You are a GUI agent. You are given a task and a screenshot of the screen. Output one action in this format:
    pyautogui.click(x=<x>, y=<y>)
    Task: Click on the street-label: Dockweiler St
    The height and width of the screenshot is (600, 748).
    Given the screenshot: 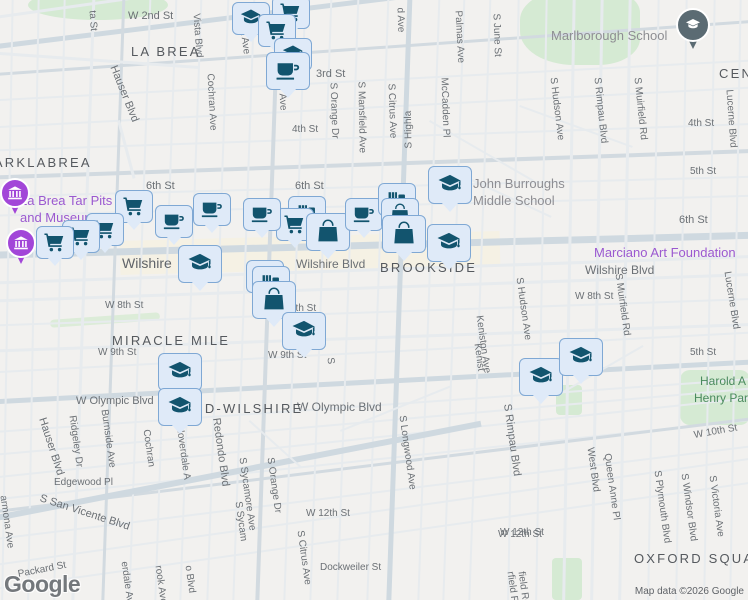 What is the action you would take?
    pyautogui.click(x=351, y=567)
    